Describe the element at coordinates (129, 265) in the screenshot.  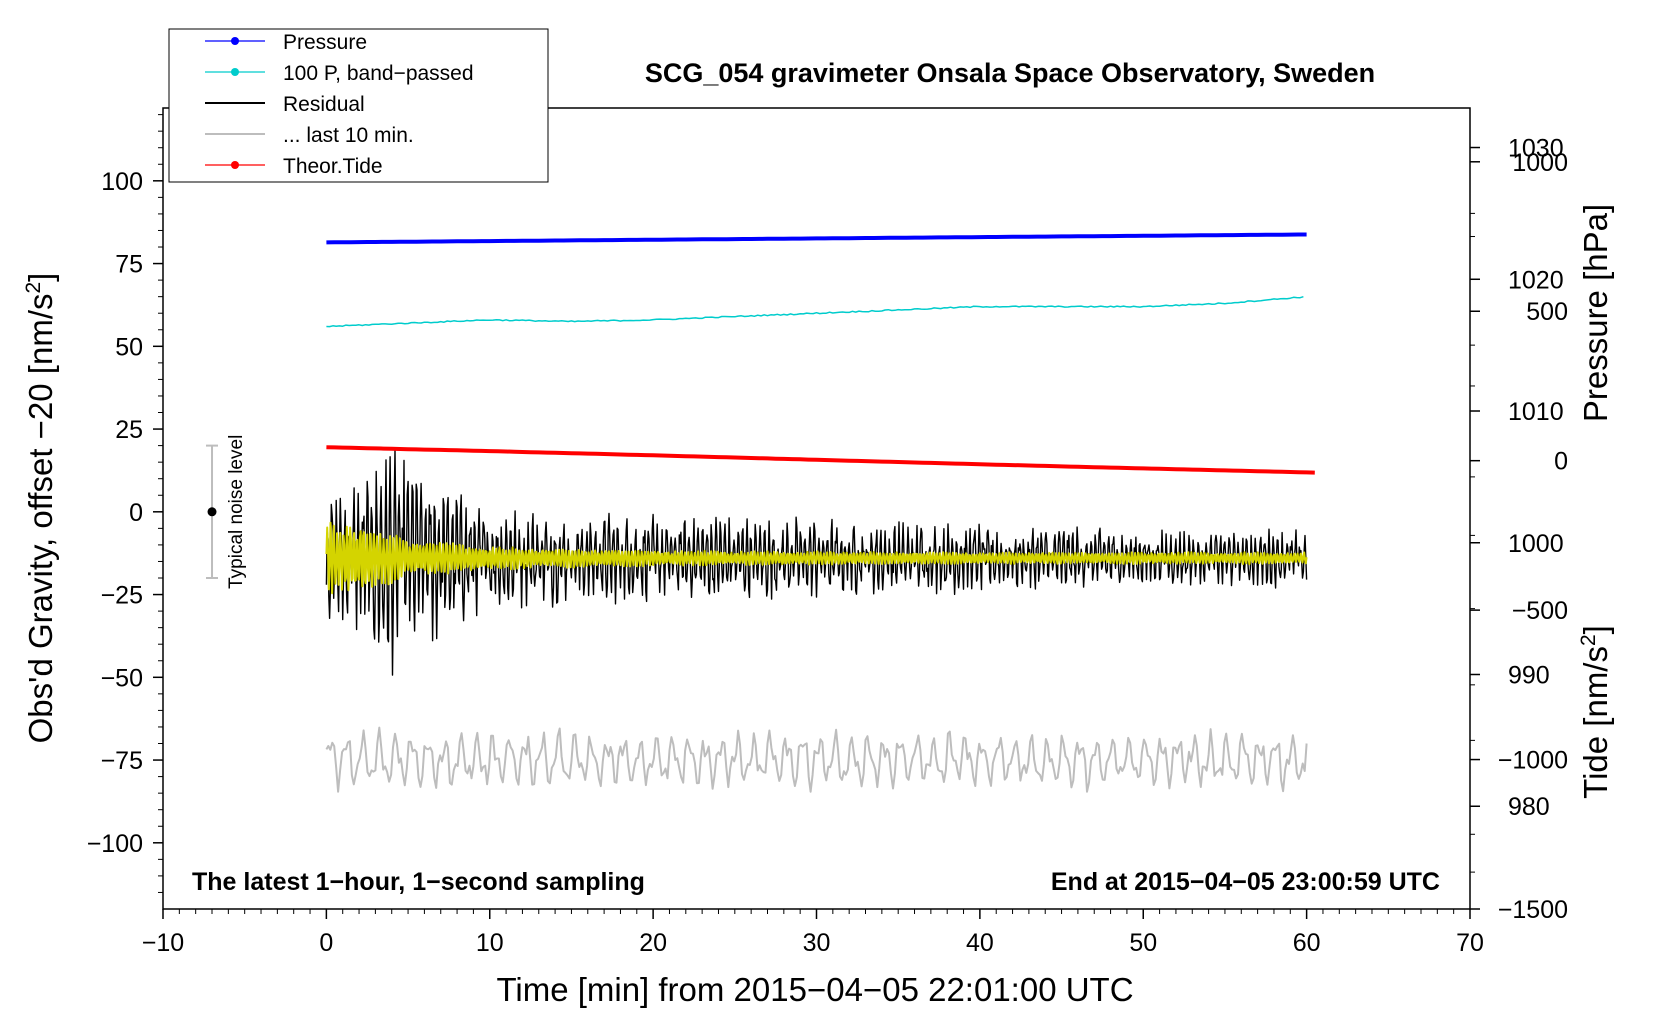
I see `y-left-tick-label: 75` at that location.